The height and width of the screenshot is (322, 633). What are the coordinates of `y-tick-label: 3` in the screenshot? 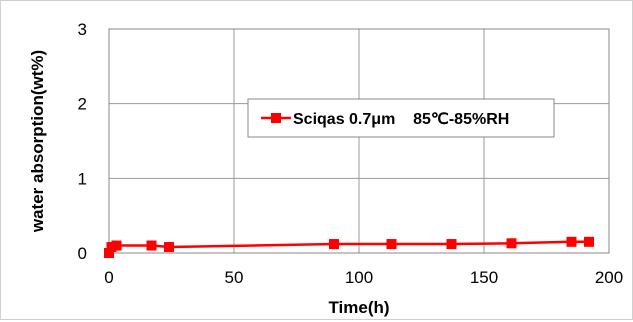 It's located at (82, 29).